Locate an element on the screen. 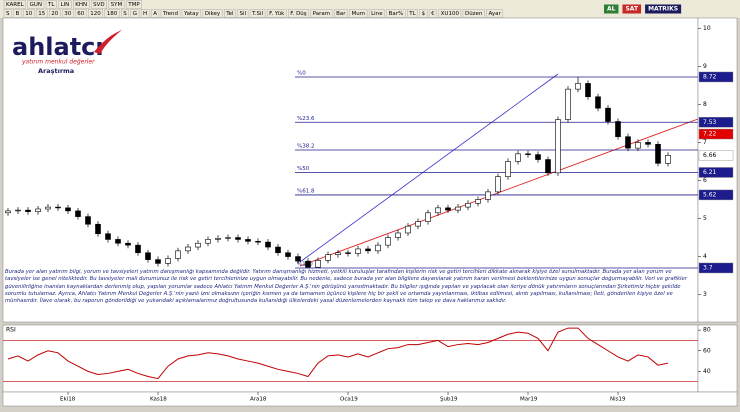 Image resolution: width=740 pixels, height=412 pixels. toolbar-button: Düzen is located at coordinates (474, 14).